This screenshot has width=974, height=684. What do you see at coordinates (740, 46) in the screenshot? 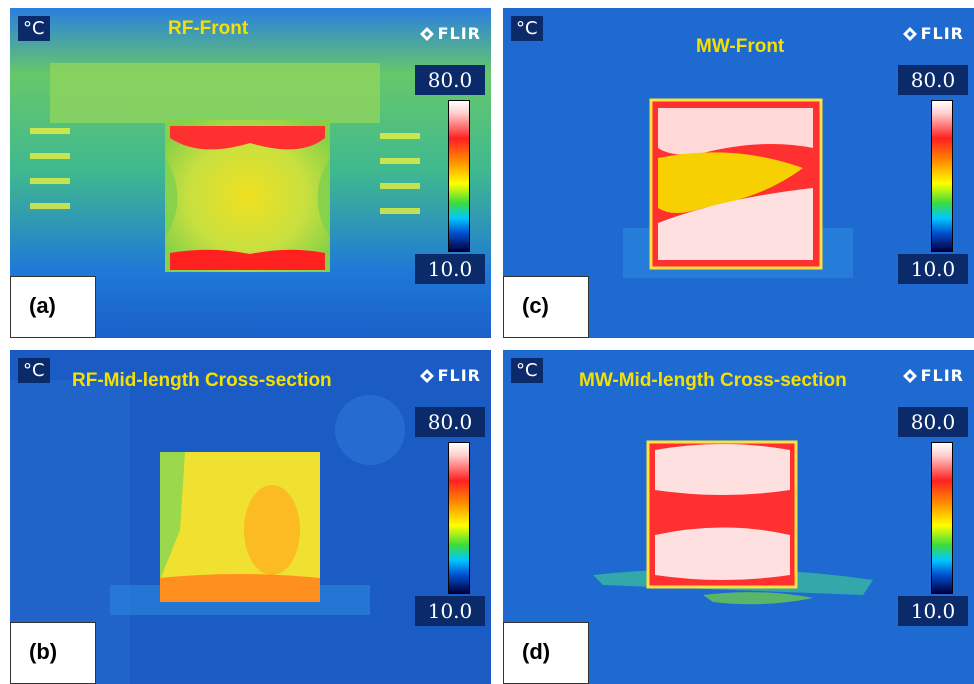
I see `panel-title: MW-Front` at bounding box center [740, 46].